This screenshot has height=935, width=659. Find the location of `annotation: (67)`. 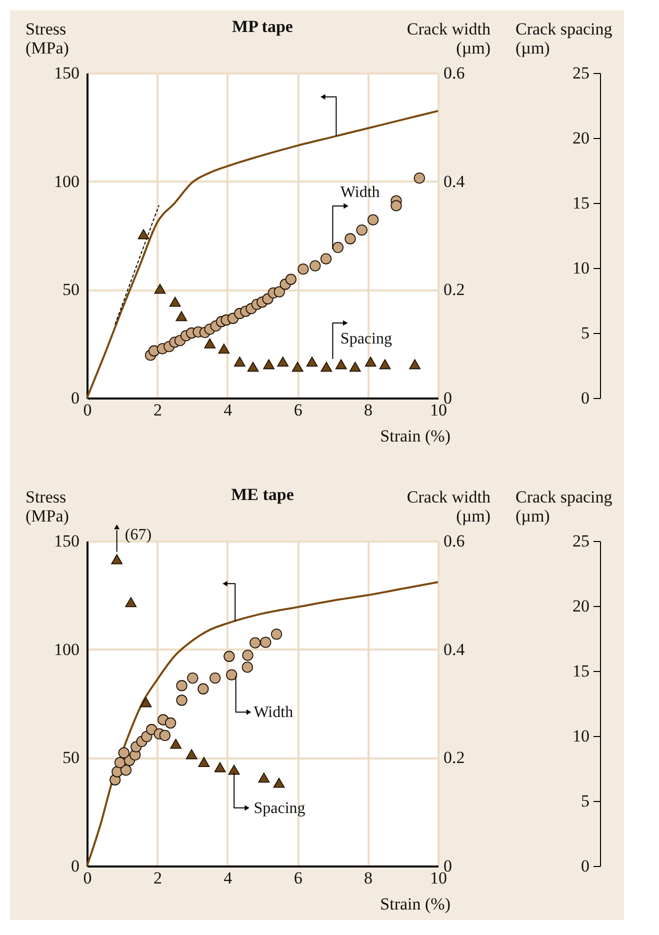

annotation: (67) is located at coordinates (138, 535).